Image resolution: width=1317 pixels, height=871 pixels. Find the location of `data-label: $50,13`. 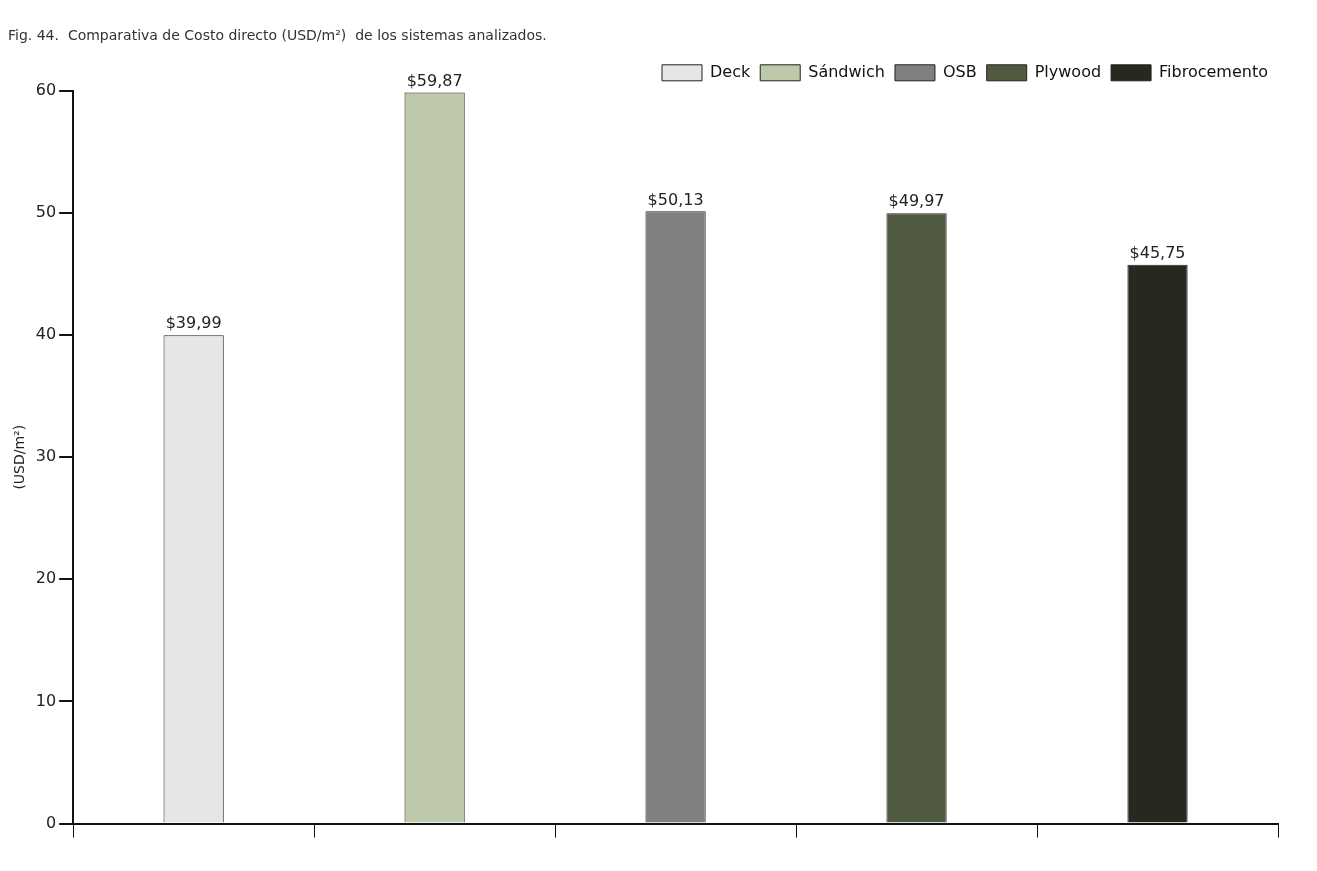

data-label: $50,13 is located at coordinates (675, 199).